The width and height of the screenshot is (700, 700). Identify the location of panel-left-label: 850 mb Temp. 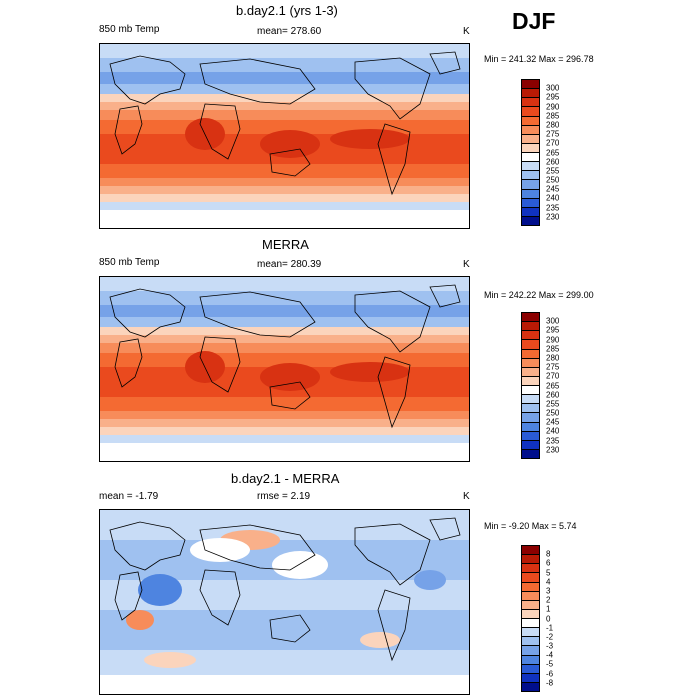
(129, 262).